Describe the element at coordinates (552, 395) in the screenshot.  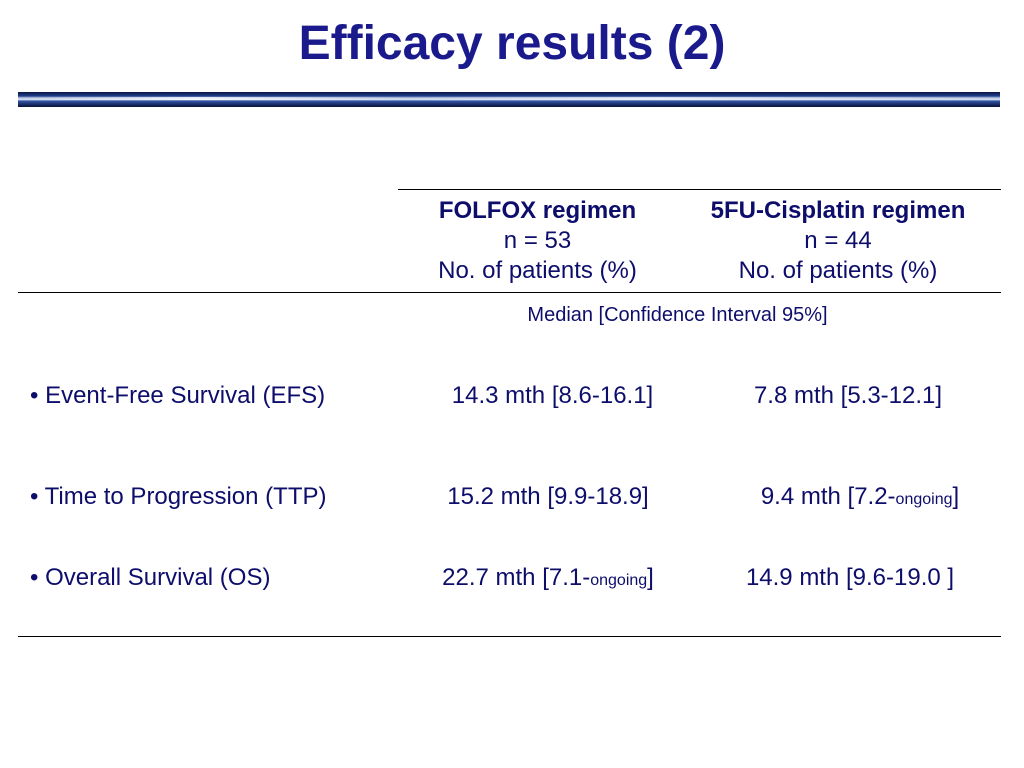
I see `efs-folfox-value: 14.3 mth [8.6-16.1]` at that location.